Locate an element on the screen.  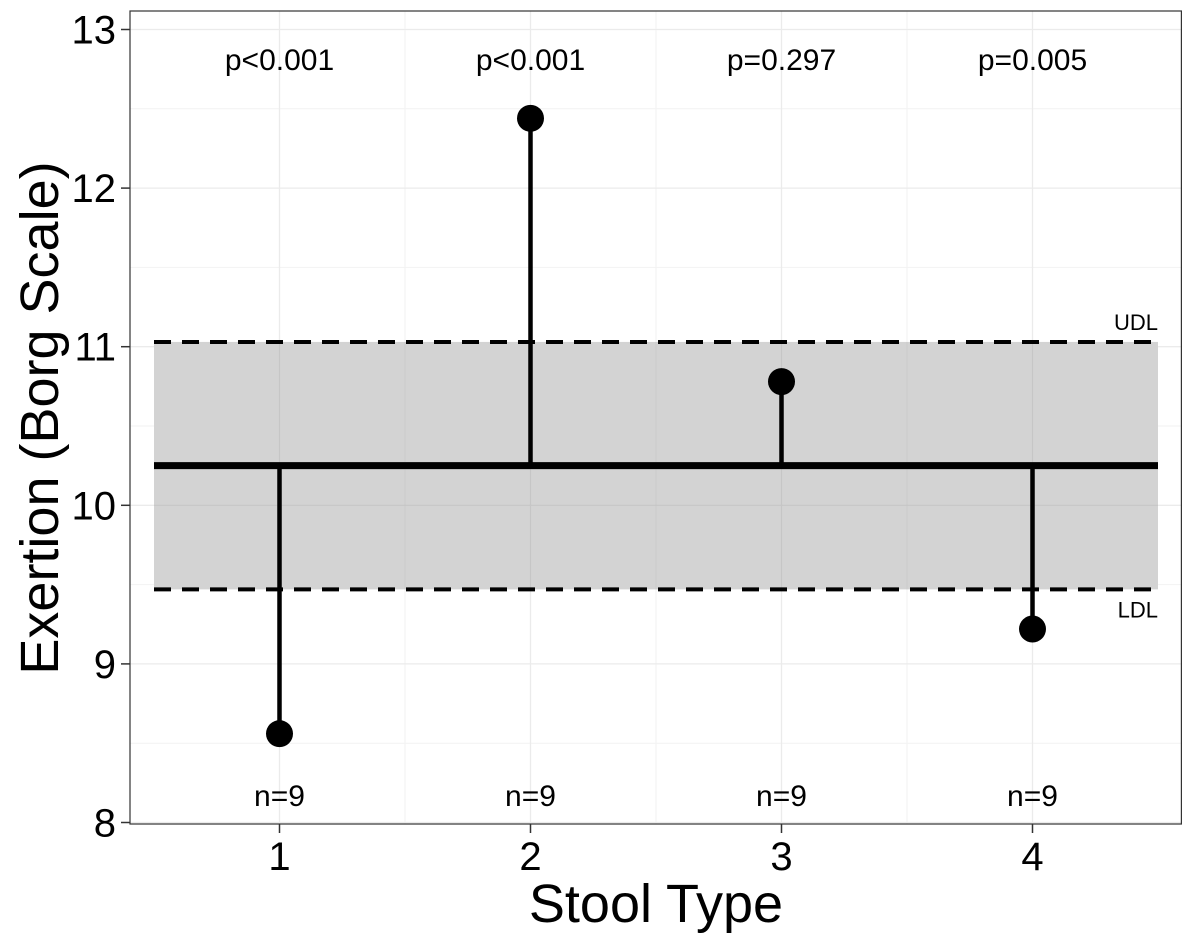
y-tick-label: 8 is located at coordinates (105, 824).